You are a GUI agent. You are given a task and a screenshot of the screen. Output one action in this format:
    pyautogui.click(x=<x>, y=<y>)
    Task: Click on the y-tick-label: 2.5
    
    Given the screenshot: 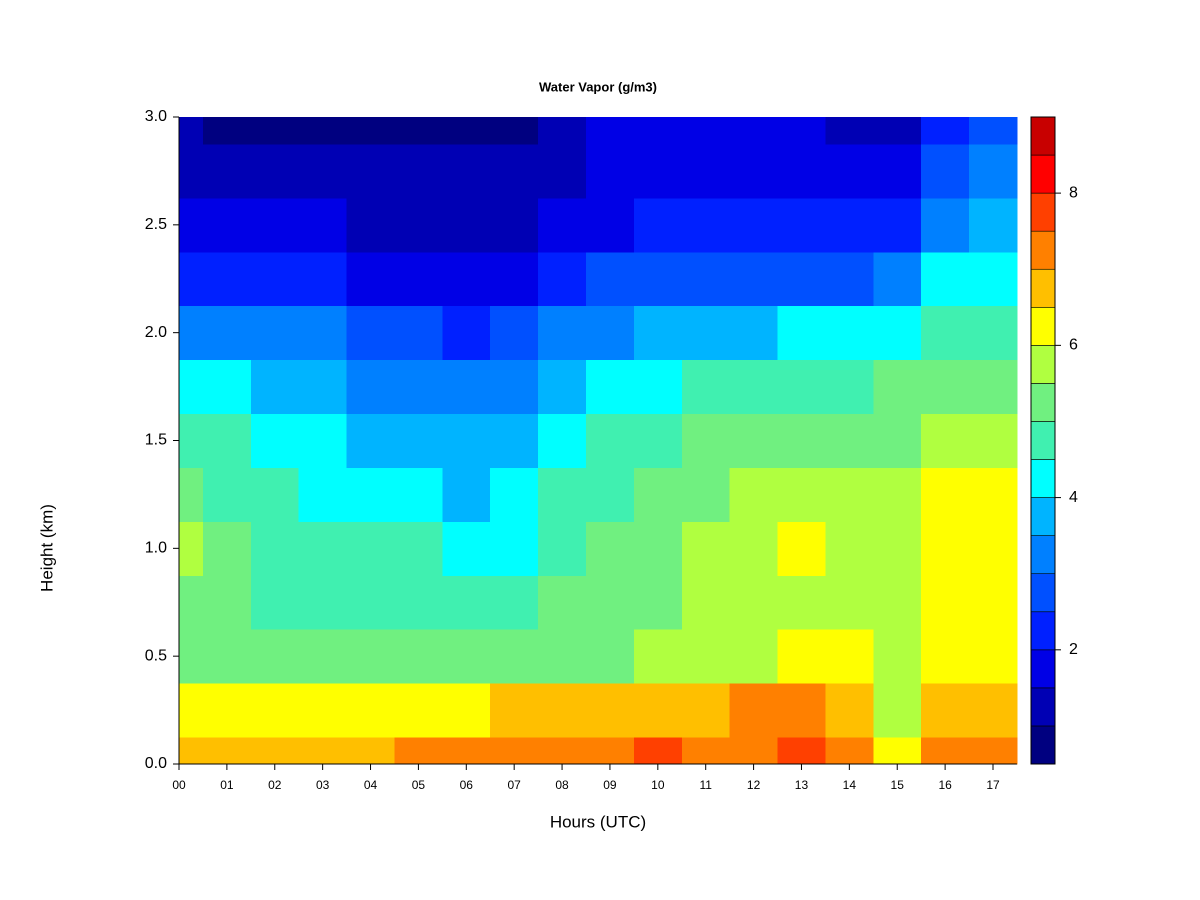 What is the action you would take?
    pyautogui.click(x=156, y=224)
    